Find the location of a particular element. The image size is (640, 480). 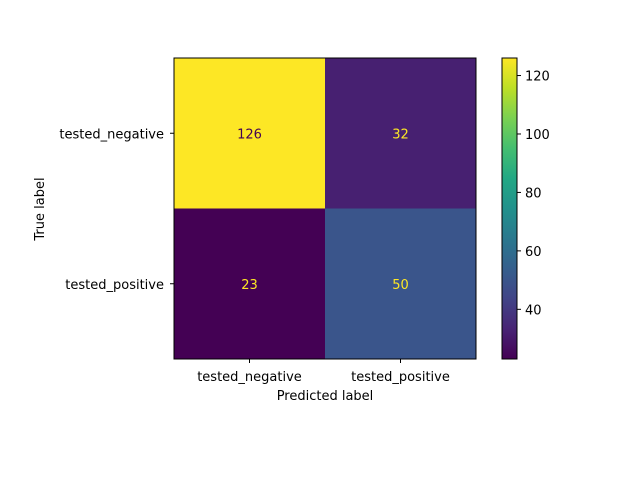

colorbar-tick-label: 40 is located at coordinates (533, 310).